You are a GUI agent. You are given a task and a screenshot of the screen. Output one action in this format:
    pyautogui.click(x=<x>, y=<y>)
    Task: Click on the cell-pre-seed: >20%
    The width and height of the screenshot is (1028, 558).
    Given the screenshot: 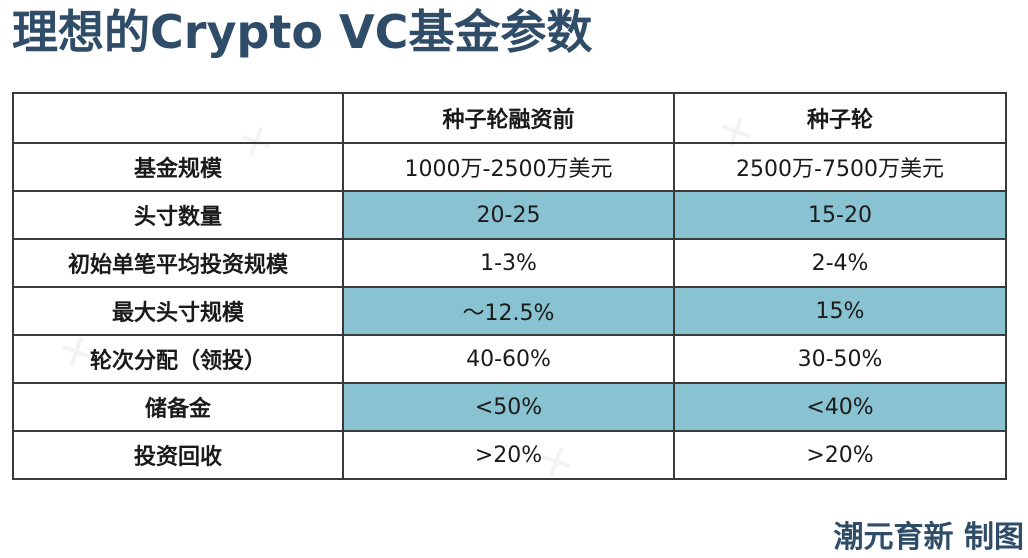 What is the action you would take?
    pyautogui.click(x=508, y=455)
    